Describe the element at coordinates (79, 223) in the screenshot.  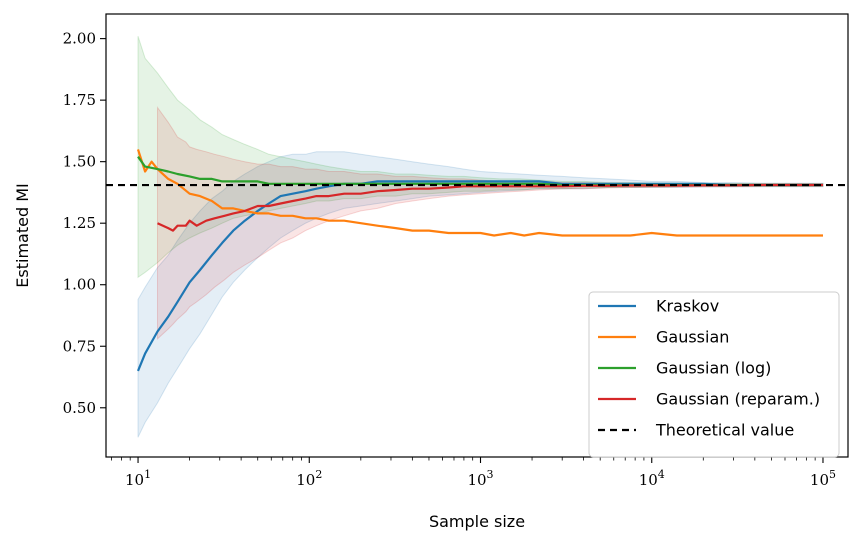
I see `y-tick-label: 1.25` at that location.